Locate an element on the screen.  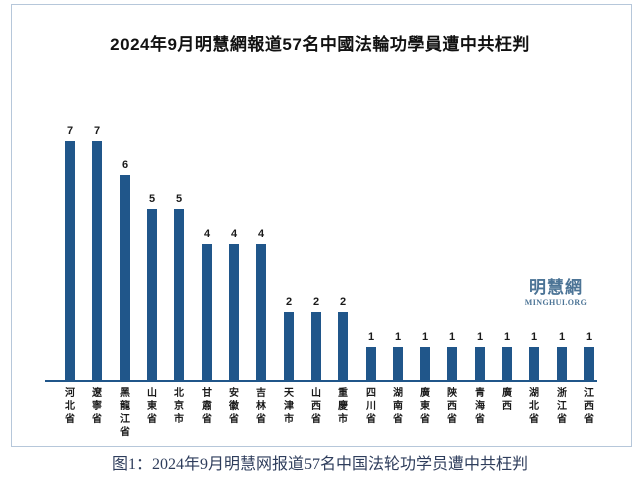
x-axis-label: 山西省 is located at coordinates (316, 406).